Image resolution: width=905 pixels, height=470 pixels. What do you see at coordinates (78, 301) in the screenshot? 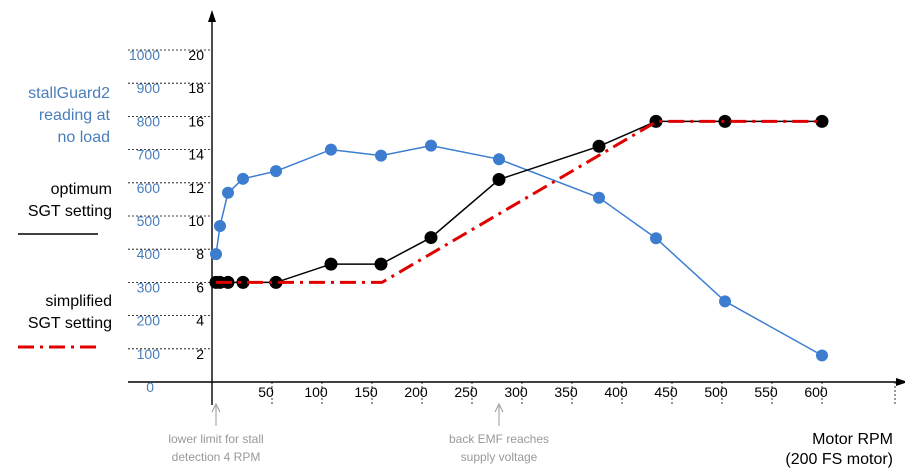
I see `legend-label-simplified: simplified` at bounding box center [78, 301].